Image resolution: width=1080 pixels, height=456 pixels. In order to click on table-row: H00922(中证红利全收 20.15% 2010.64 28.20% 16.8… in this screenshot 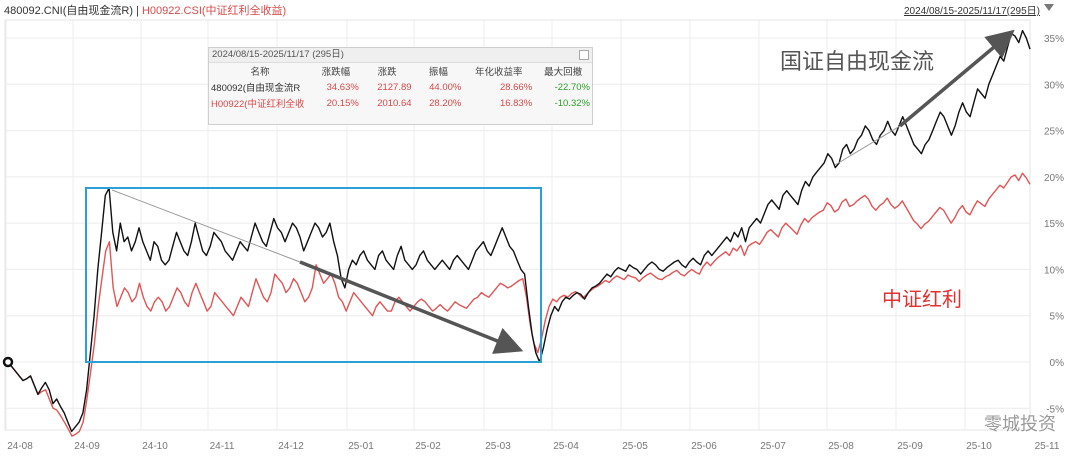, I will do `click(400, 103)`.